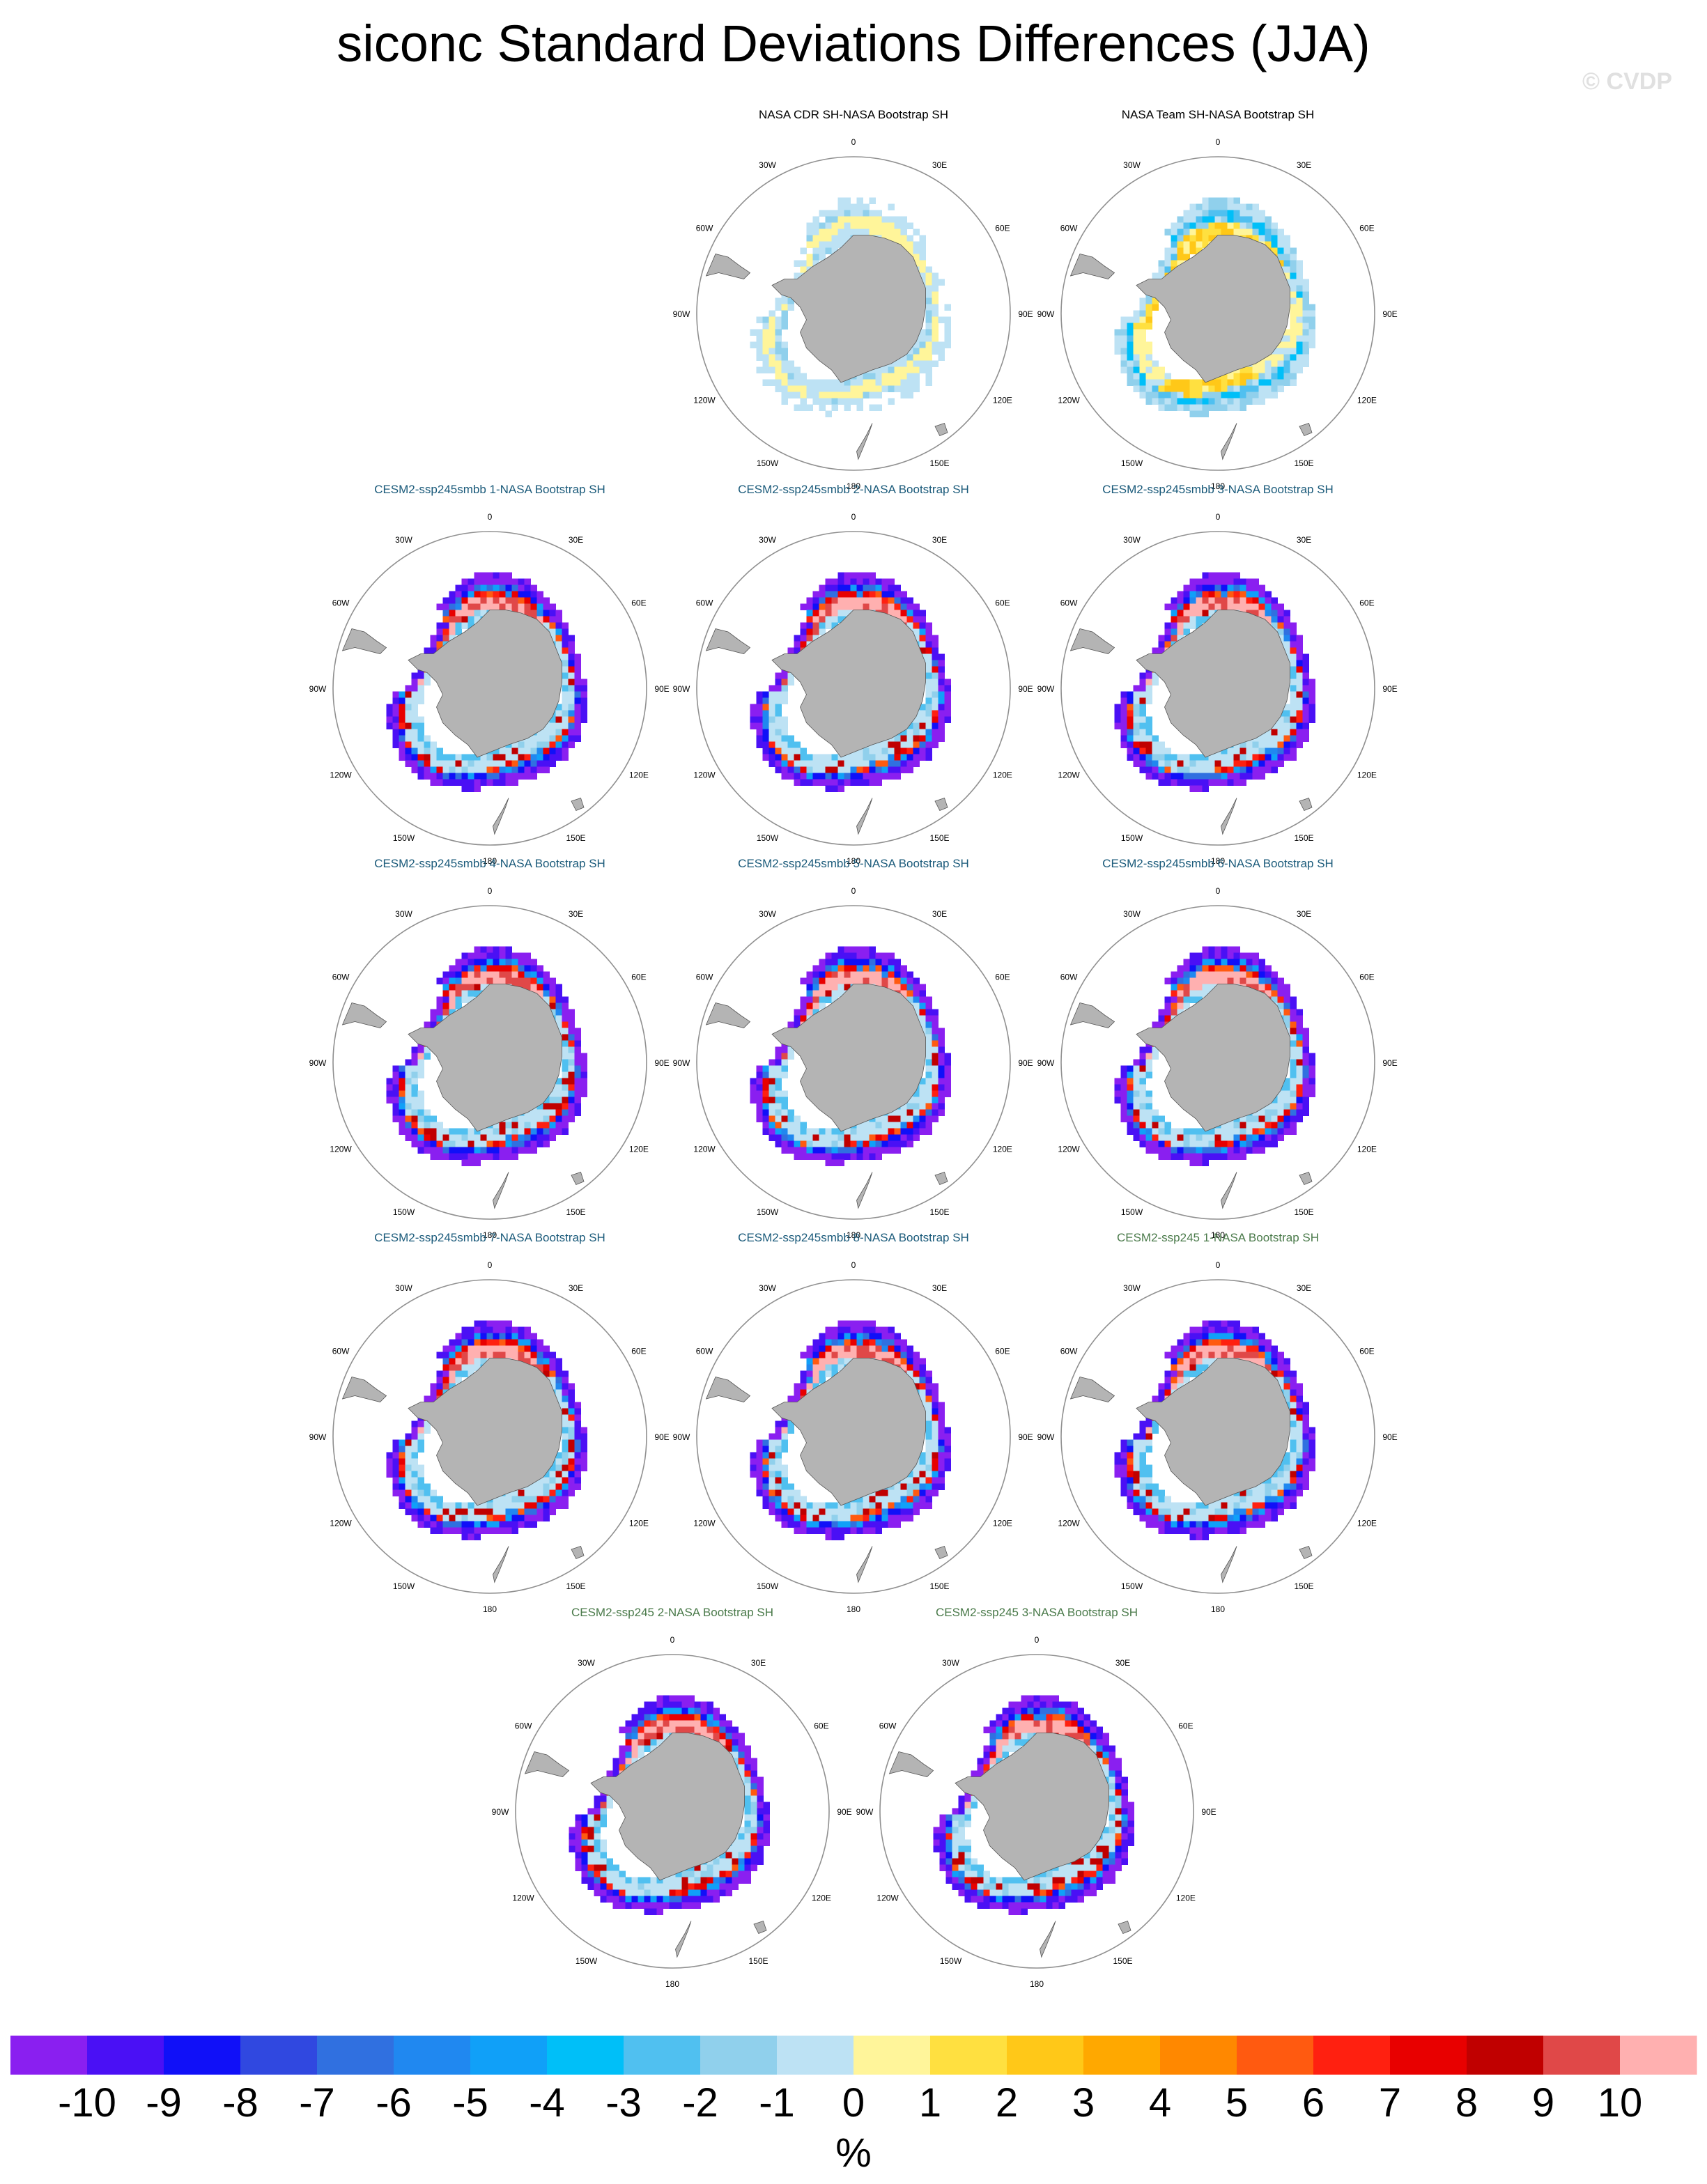  Describe the element at coordinates (728, 641) in the screenshot. I see `south-america-landmass` at that location.